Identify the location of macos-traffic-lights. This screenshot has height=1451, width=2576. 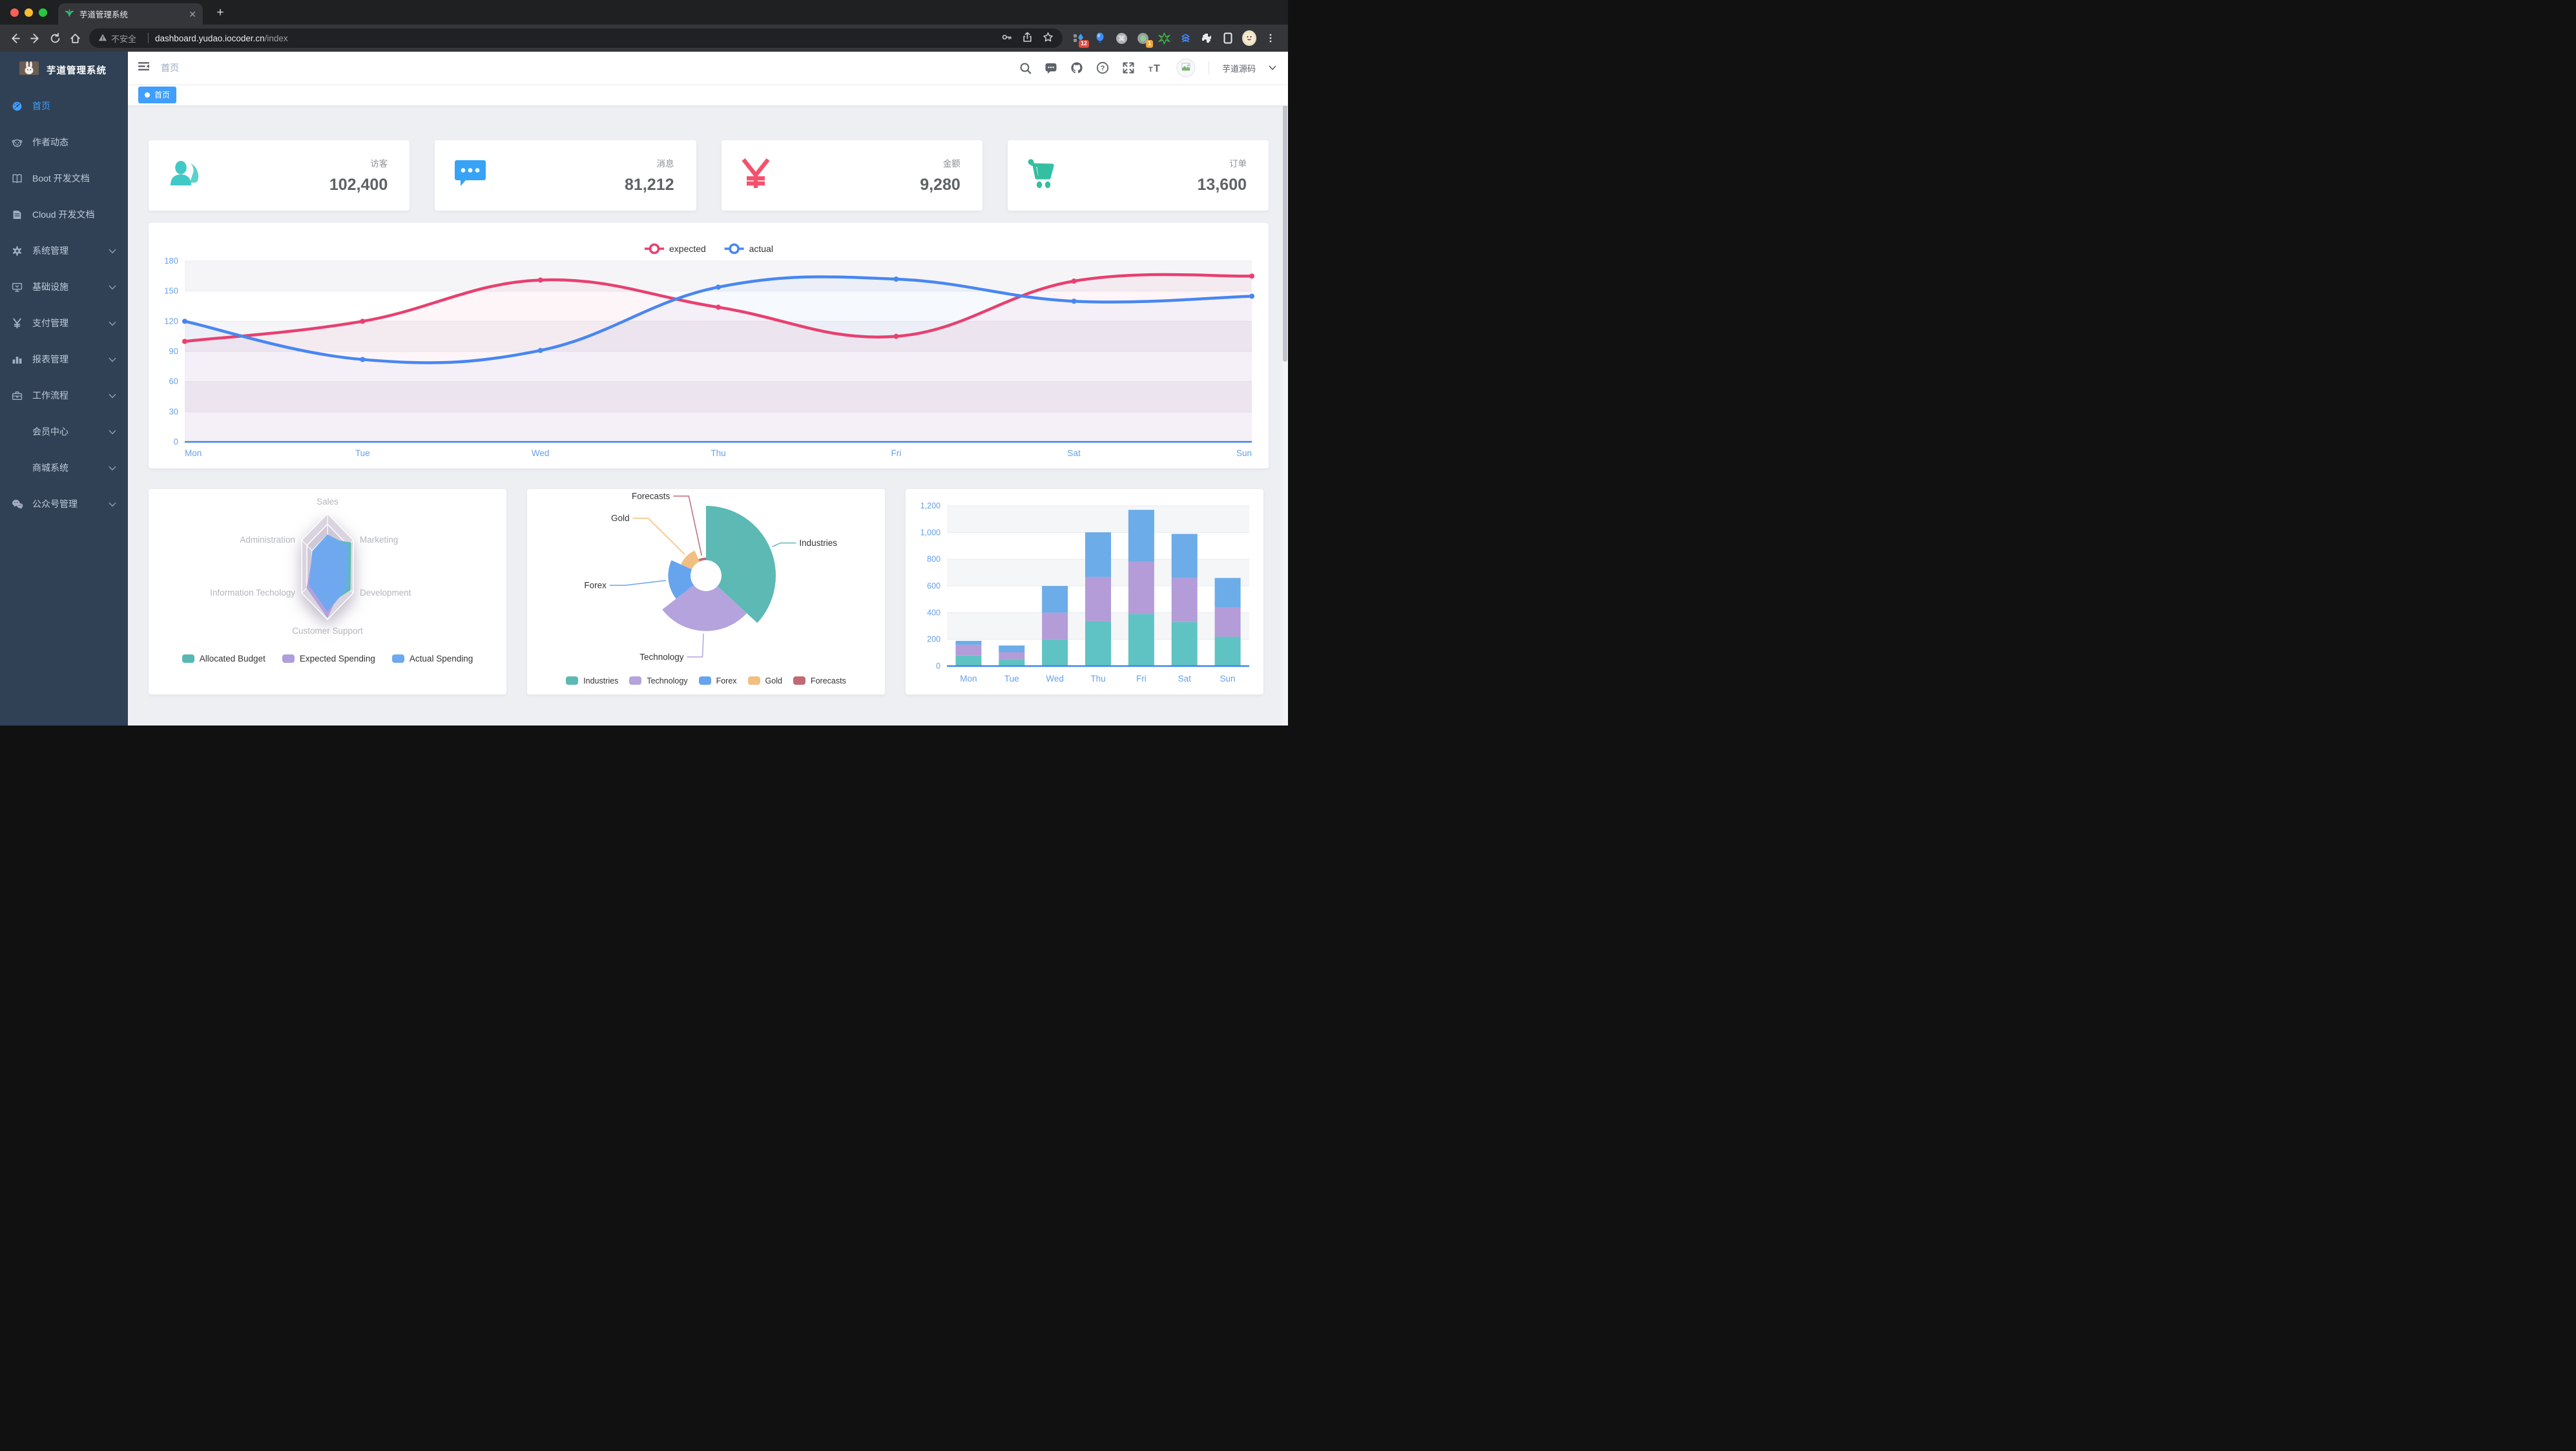
(28, 12).